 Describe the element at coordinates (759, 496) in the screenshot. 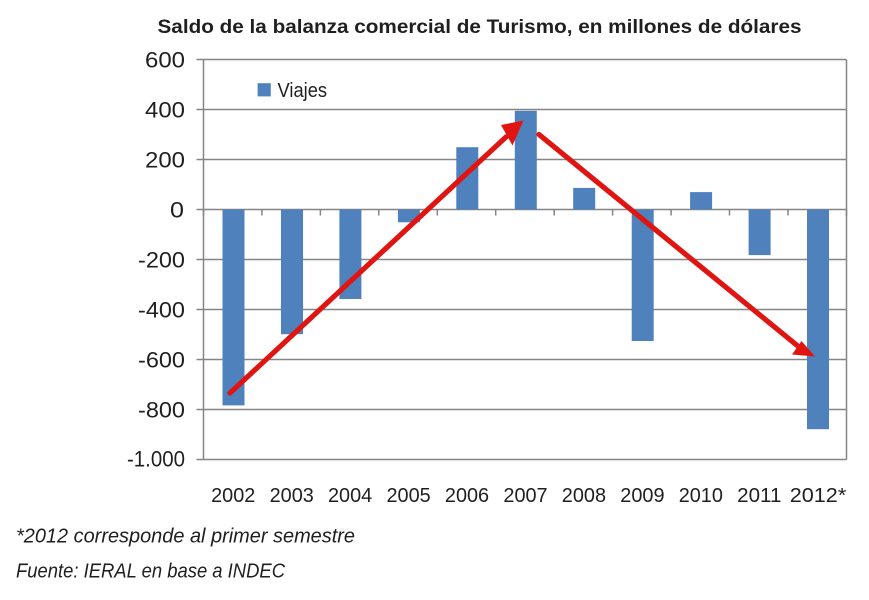

I see `svg-text: 2011` at that location.